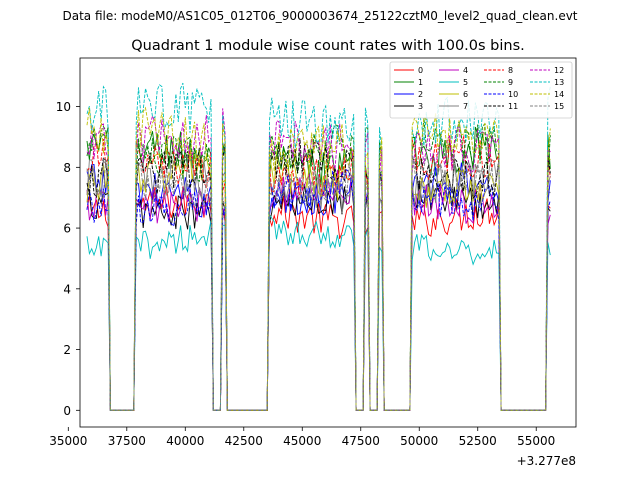  Describe the element at coordinates (465, 70) in the screenshot. I see `legend-label-4: 4` at that location.